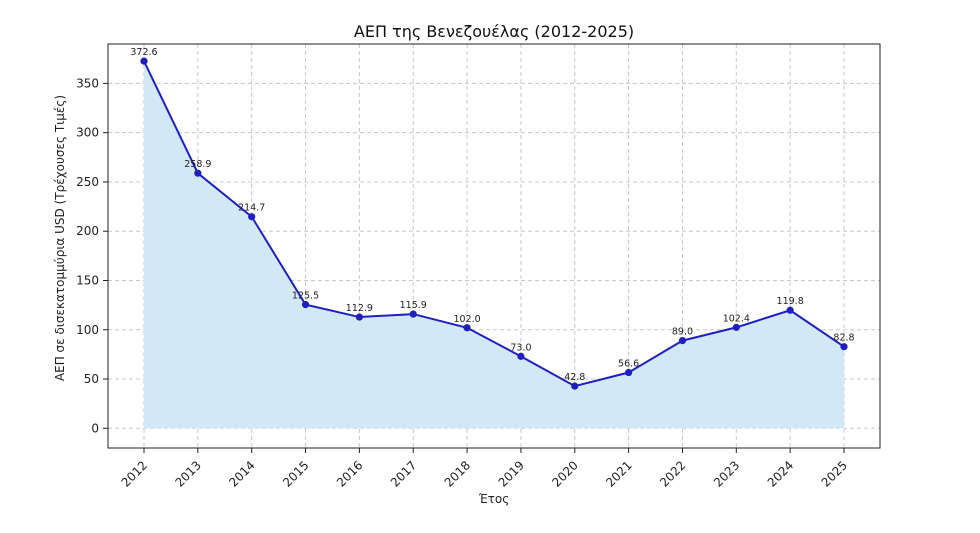  What do you see at coordinates (520, 347) in the screenshot?
I see `data-label: 73.0` at bounding box center [520, 347].